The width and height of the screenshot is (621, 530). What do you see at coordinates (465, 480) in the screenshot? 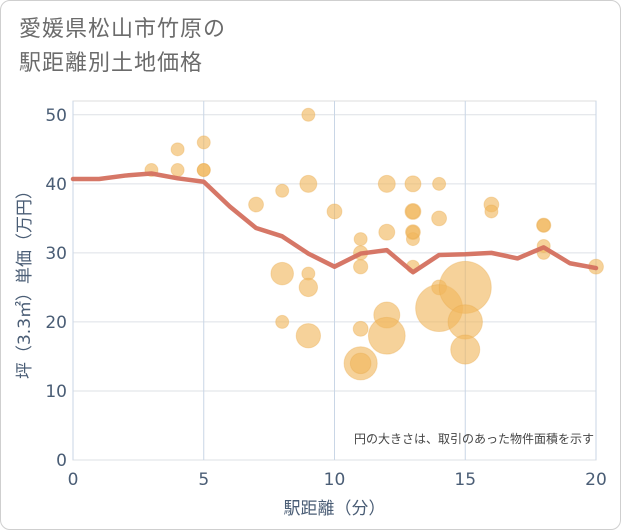
I see `x-tick-label: 15` at bounding box center [465, 480].